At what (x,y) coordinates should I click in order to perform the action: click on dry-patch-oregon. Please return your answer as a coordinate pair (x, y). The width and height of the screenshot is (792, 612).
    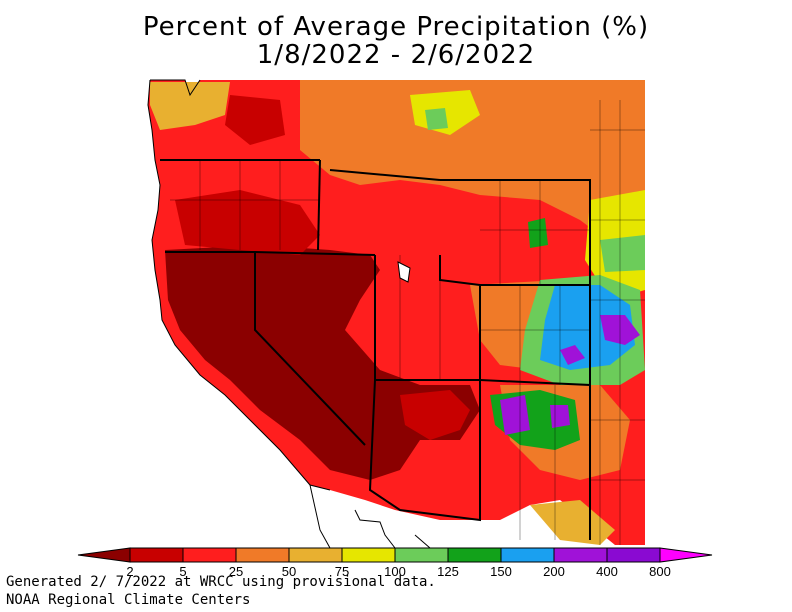
    Looking at the image, I should click on (247, 222).